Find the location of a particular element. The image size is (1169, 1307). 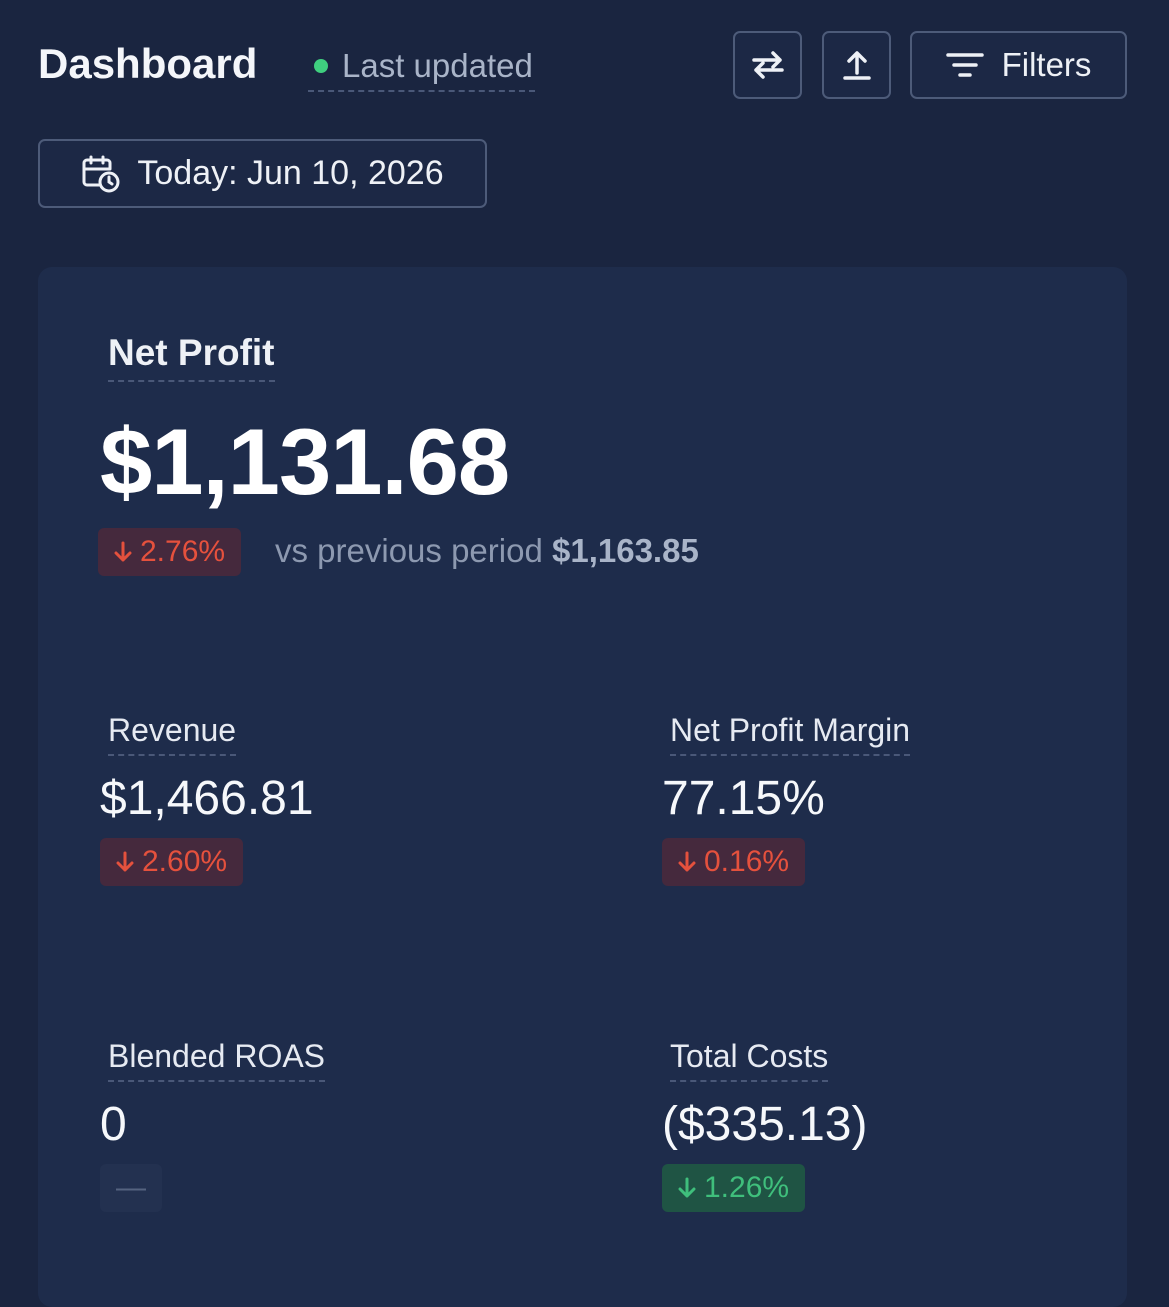

previous-value: $1,163.85 is located at coordinates (625, 550).